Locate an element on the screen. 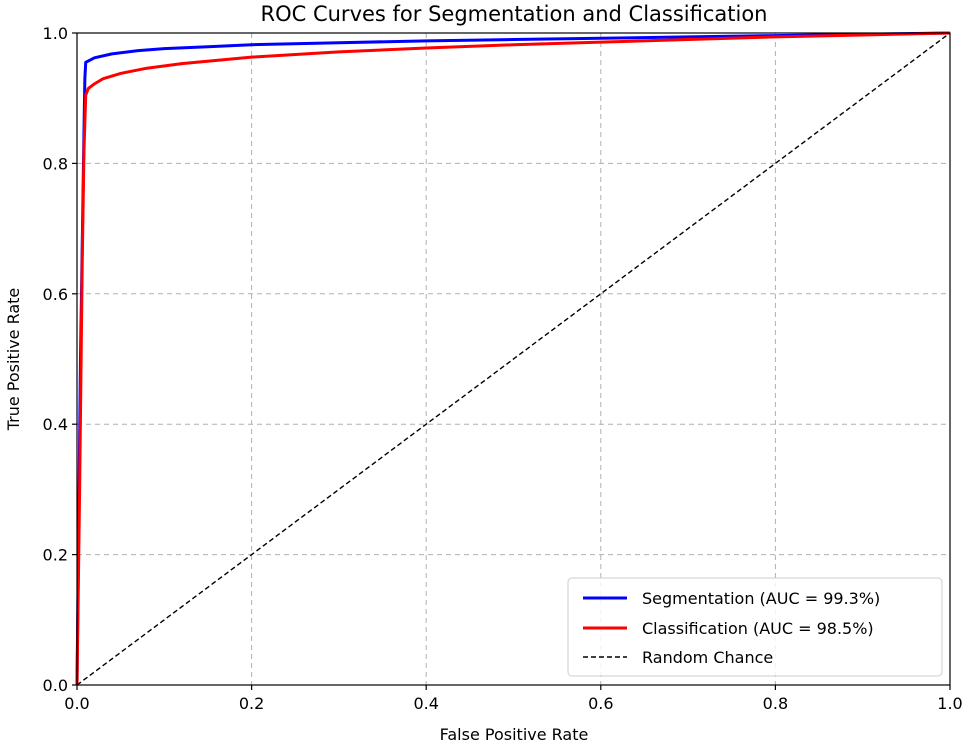  legend-label: Classification (AUC = 98.5%) is located at coordinates (758, 628).